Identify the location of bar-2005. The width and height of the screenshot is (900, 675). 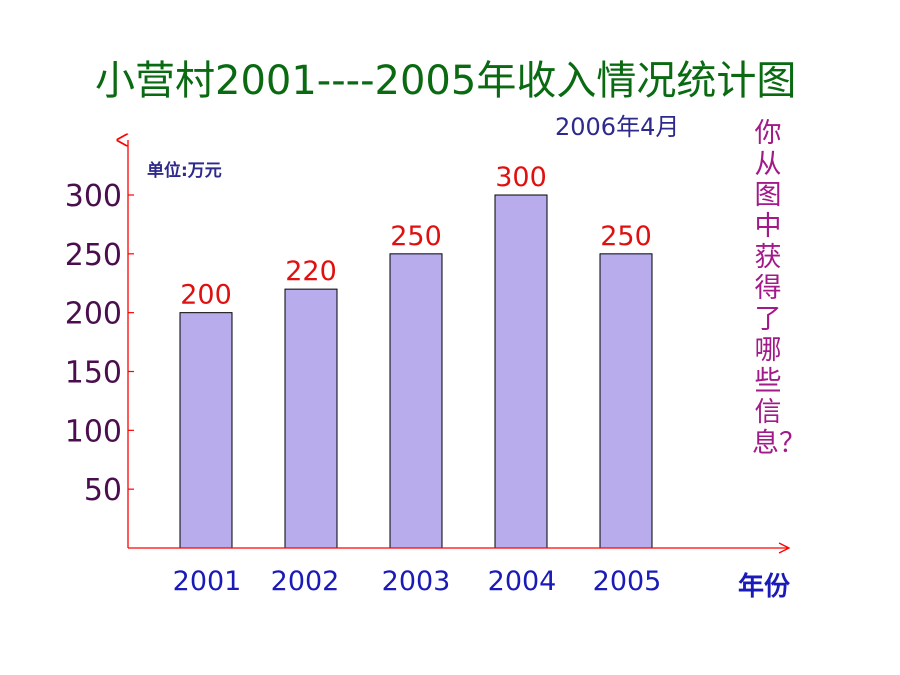
(626, 401).